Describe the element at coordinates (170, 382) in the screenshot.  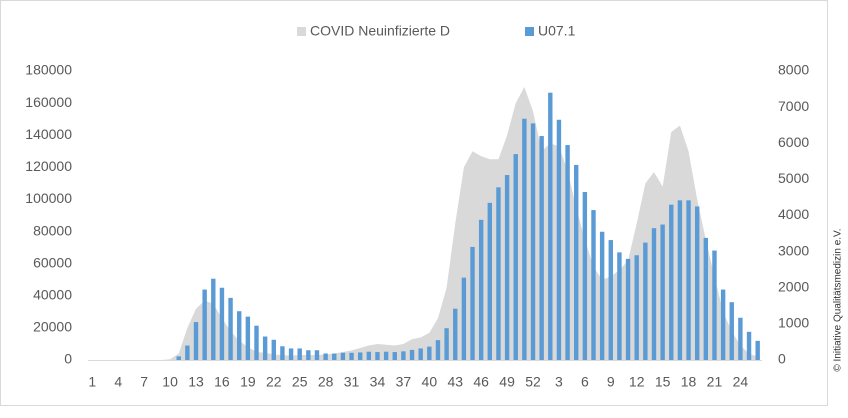
I see `x-tick-label: 10` at that location.